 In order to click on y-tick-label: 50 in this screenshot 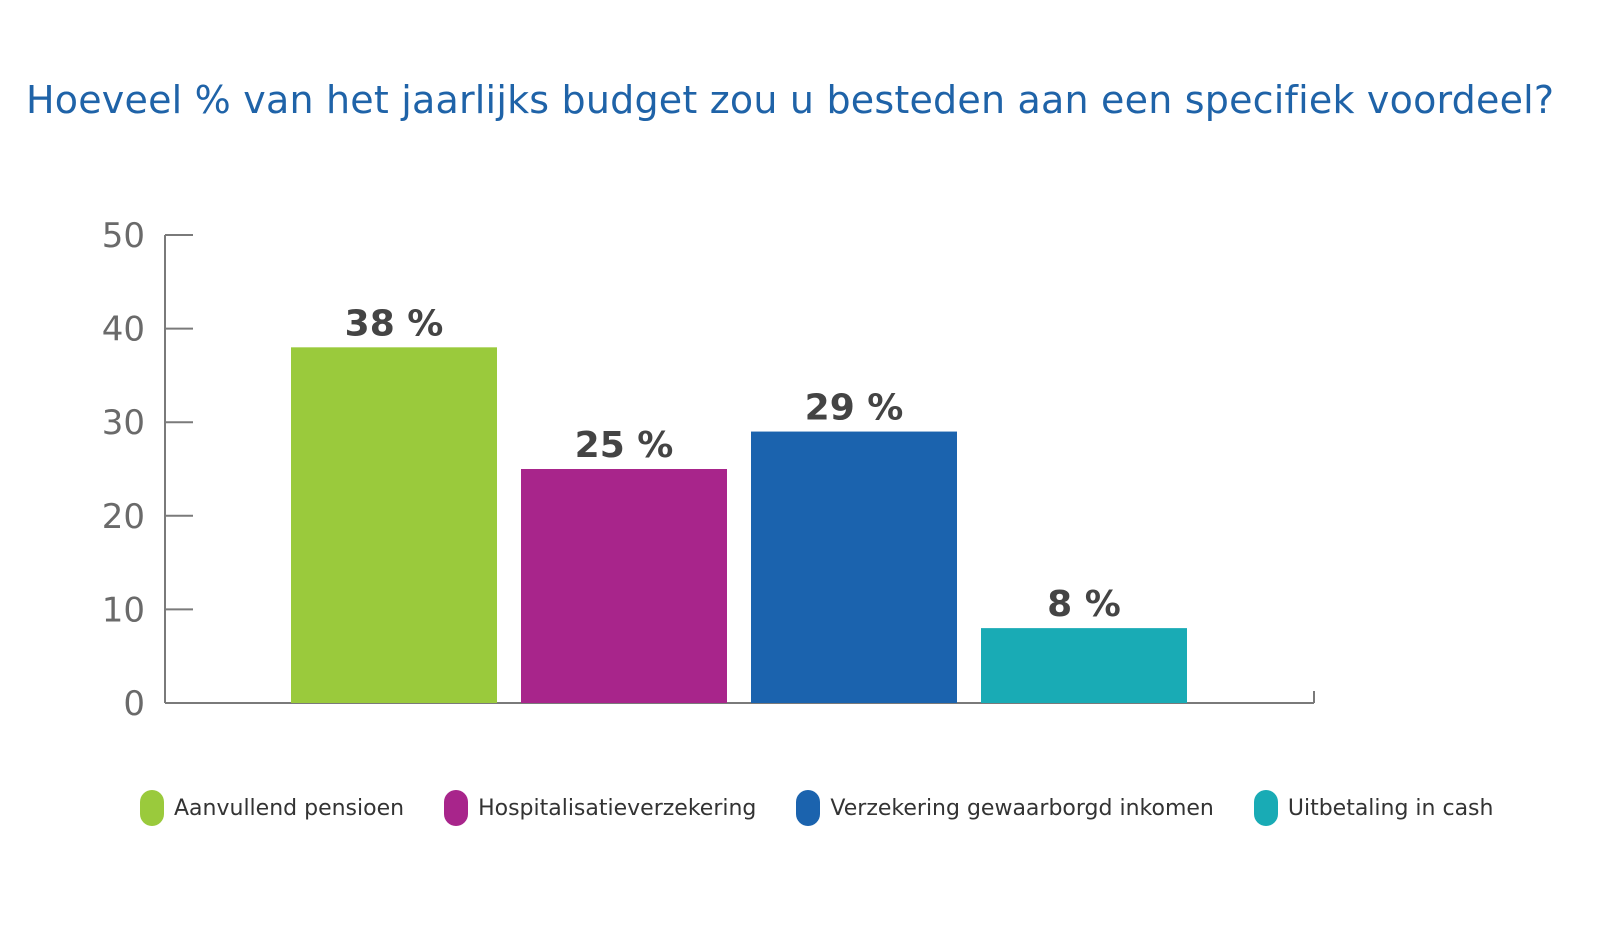, I will do `click(123, 236)`.